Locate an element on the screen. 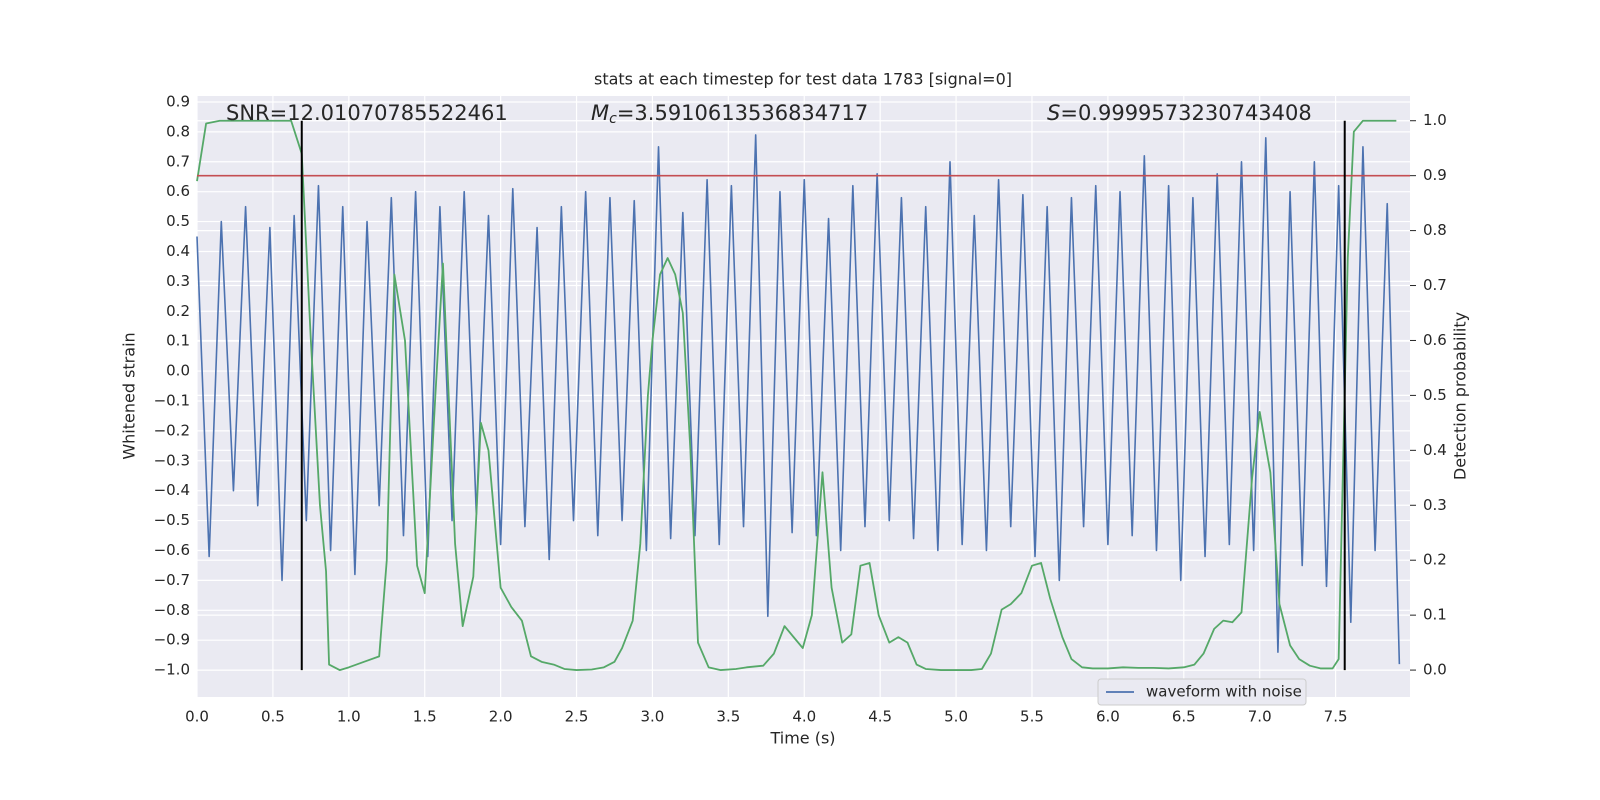 The image size is (1600, 800). y-tick-label: 0.2 is located at coordinates (178, 311).